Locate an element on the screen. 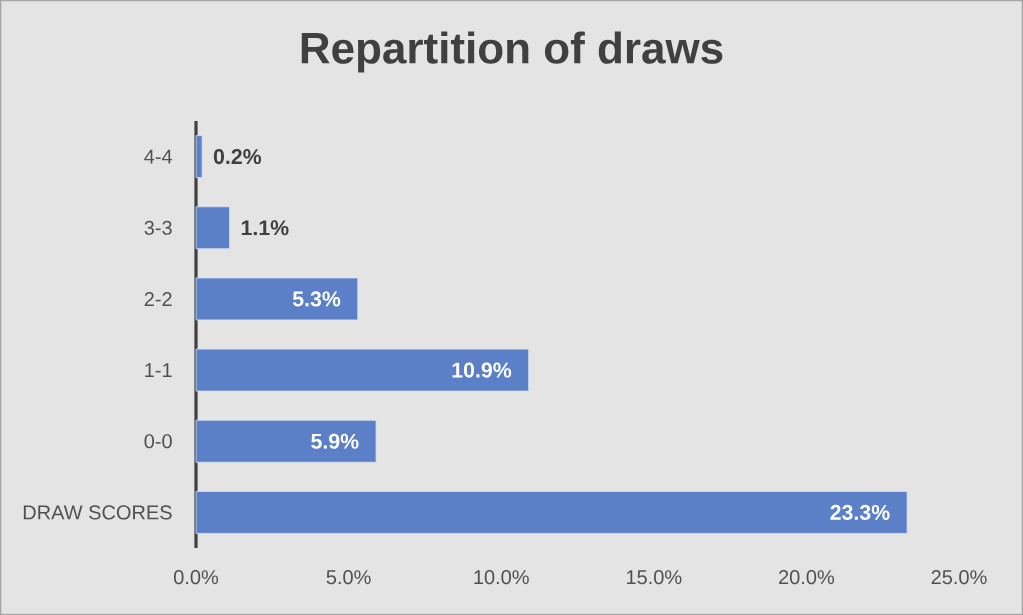  chart-title: Repartition of draws is located at coordinates (512, 52).